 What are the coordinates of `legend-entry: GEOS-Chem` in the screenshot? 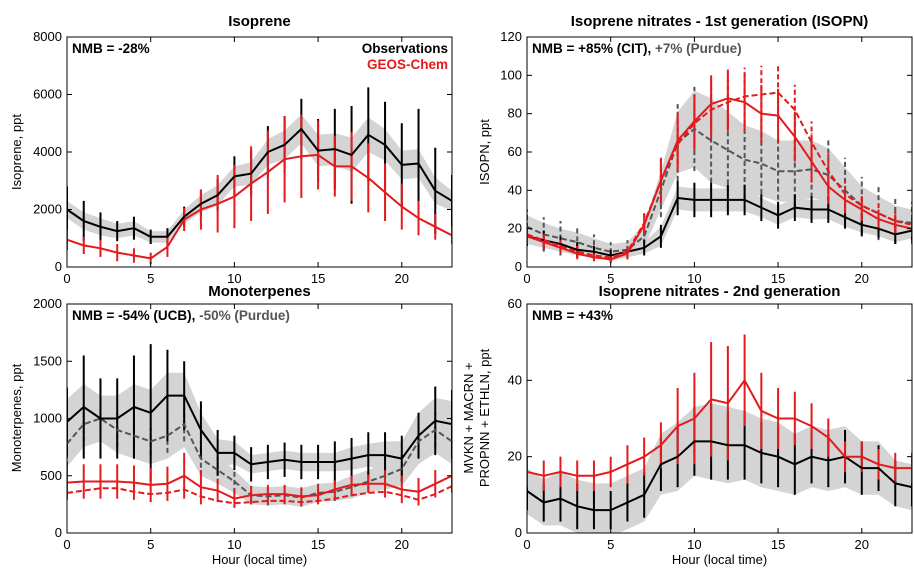 It's located at (407, 64).